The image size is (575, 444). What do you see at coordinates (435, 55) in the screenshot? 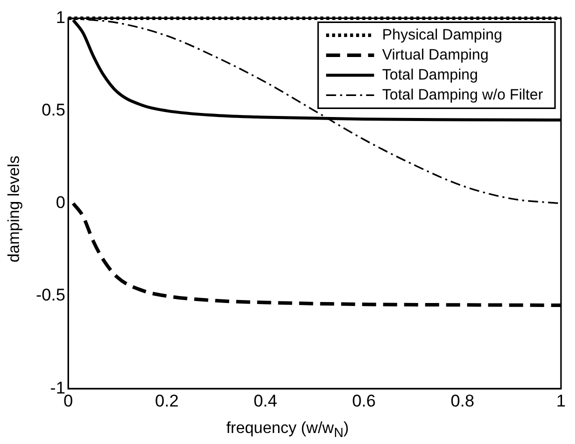
I see `legend-label: Virtual Damping` at bounding box center [435, 55].